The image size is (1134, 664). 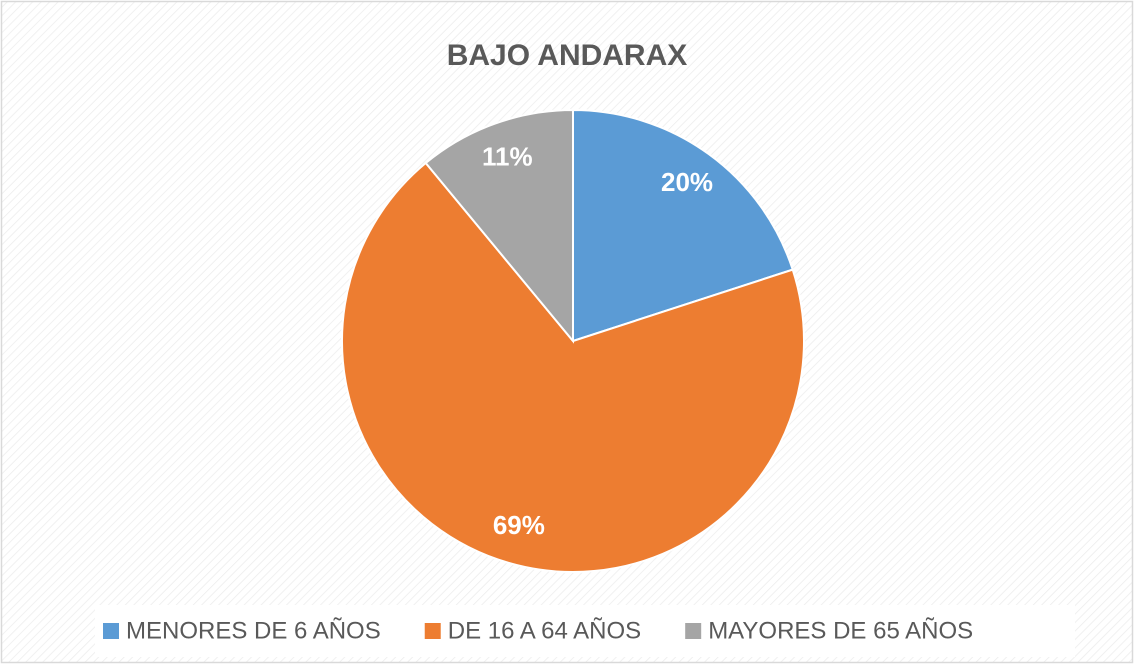 I want to click on legend-label: MAYORES DE 65 AÑOS, so click(x=840, y=630).